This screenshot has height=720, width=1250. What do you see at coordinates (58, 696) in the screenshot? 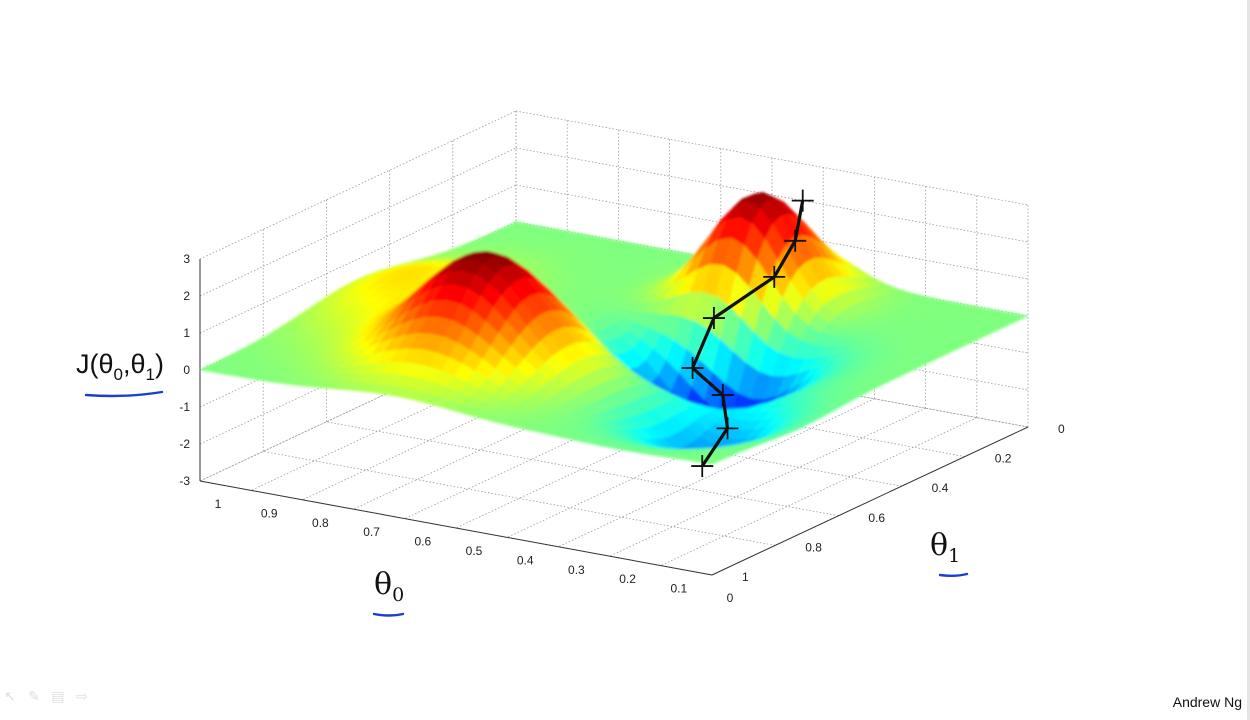
I see `slides-icon: ▤` at bounding box center [58, 696].